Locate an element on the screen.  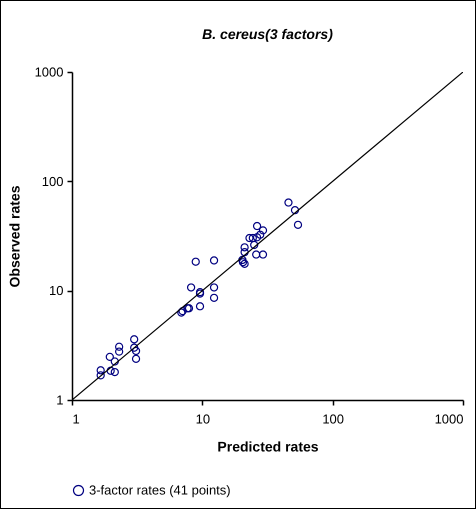
x-axis-title: Predicted rates is located at coordinates (268, 446).